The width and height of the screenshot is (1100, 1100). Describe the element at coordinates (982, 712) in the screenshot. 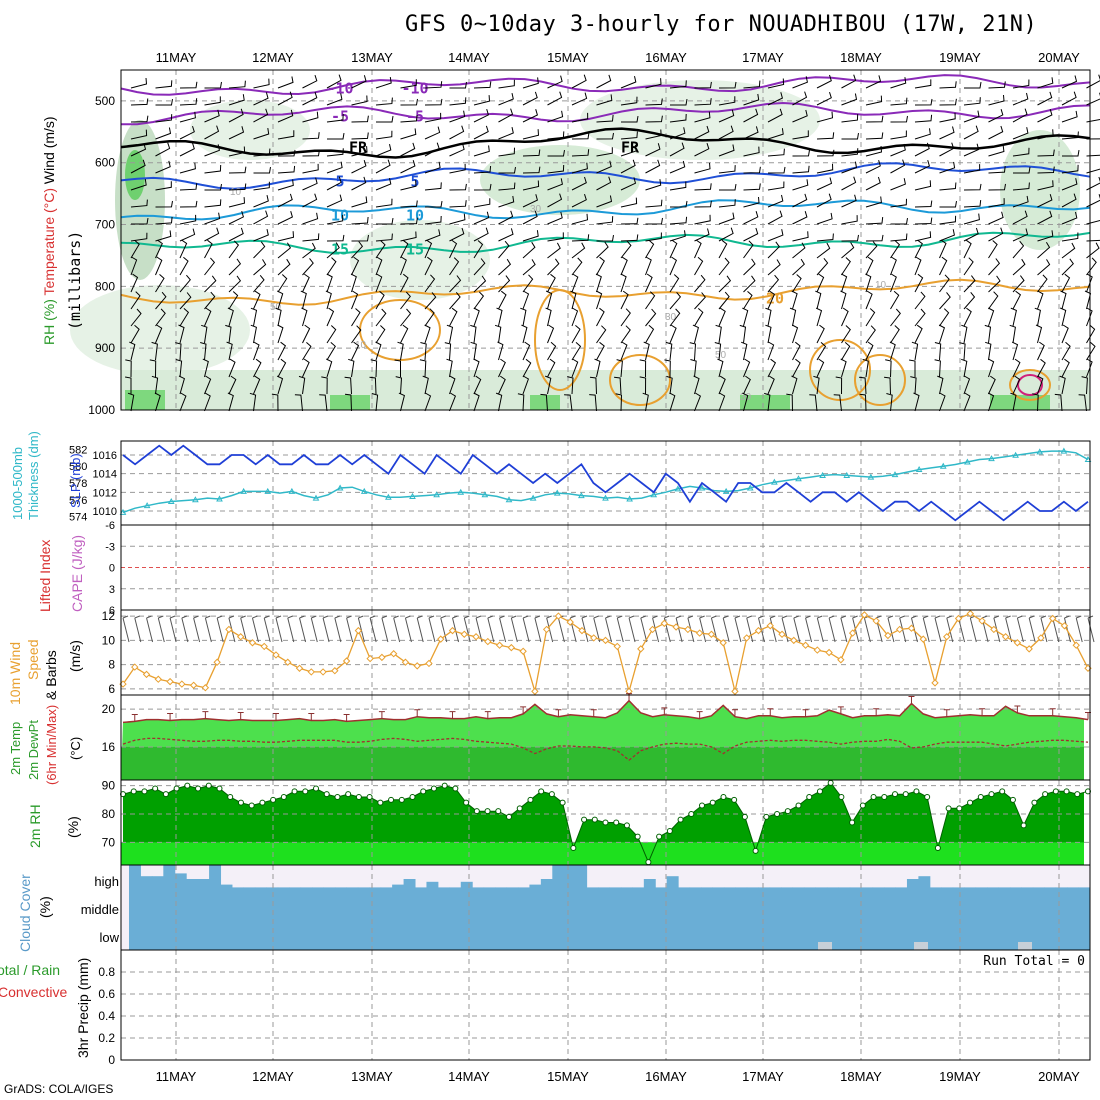

I see `temp-maxmin-bar` at that location.